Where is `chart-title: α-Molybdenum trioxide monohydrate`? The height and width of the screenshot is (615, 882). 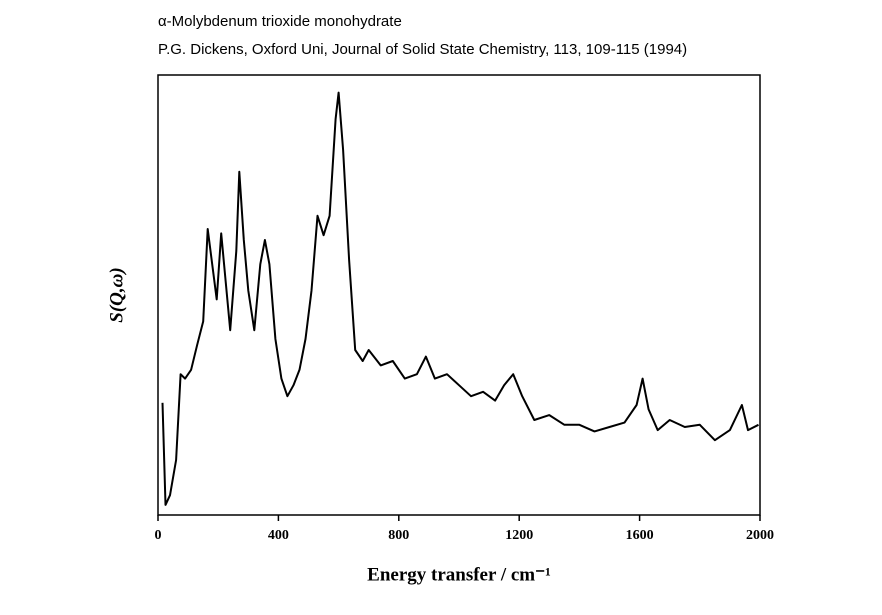
chart-title: α-Molybdenum trioxide monohydrate is located at coordinates (280, 21).